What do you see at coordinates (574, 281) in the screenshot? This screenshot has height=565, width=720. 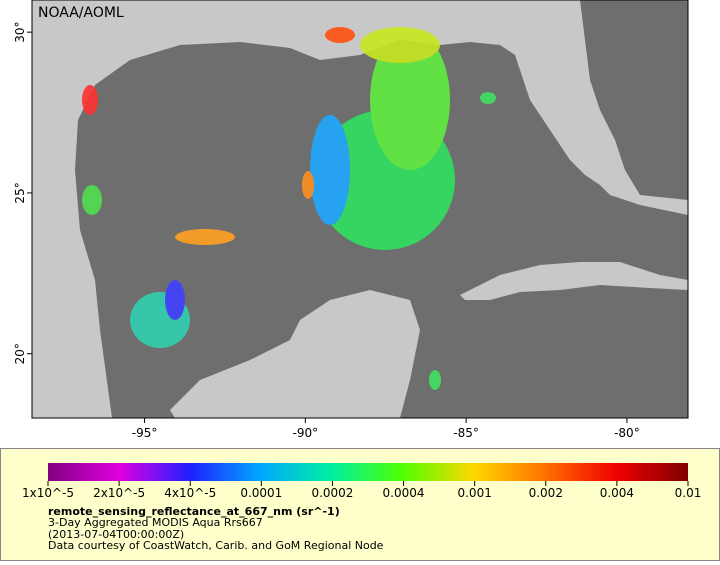 I see `cuba` at bounding box center [574, 281].